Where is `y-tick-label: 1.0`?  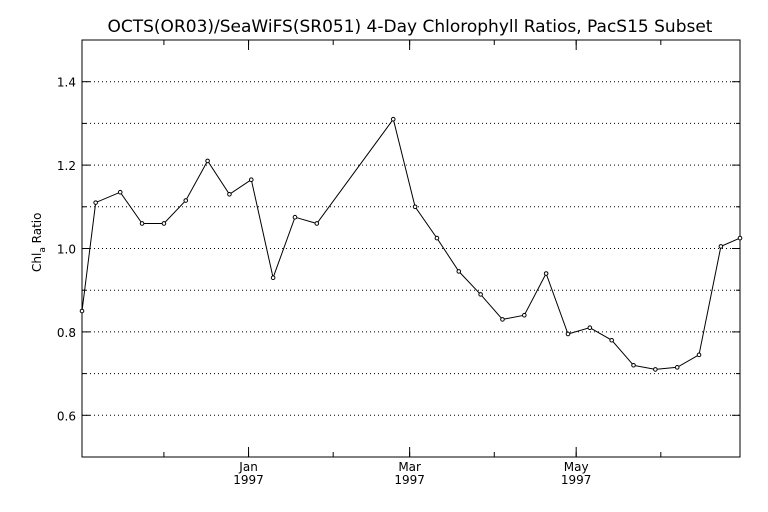
y-tick-label: 1.0 is located at coordinates (66, 250).